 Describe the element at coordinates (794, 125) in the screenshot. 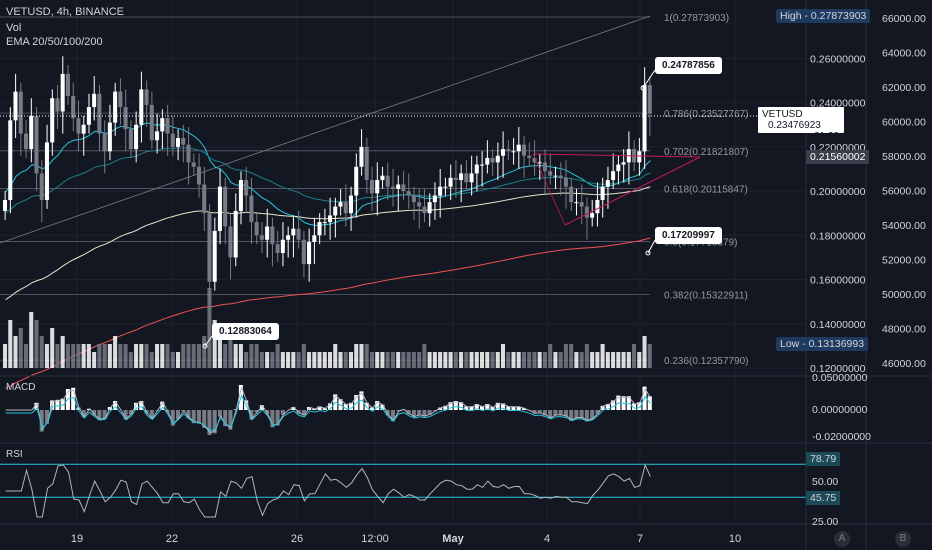

I see `last-price-value: 0.23476923` at that location.